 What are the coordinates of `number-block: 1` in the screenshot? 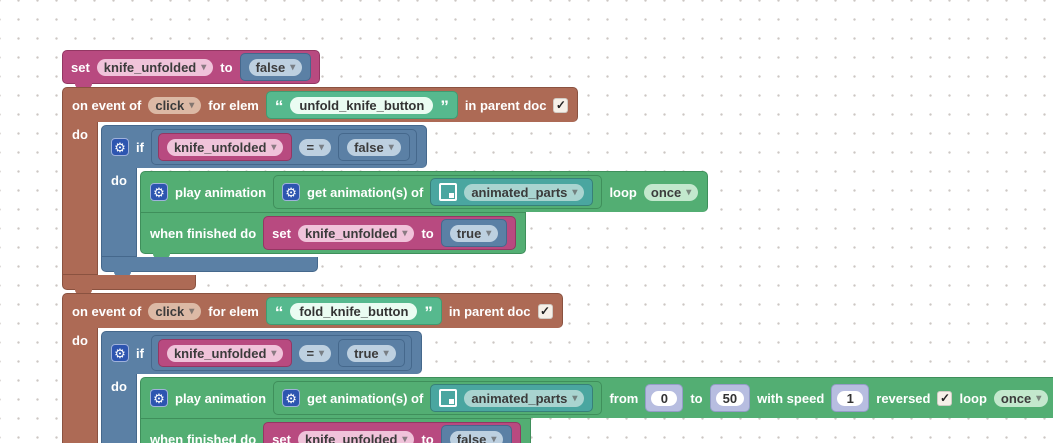 It's located at (850, 398).